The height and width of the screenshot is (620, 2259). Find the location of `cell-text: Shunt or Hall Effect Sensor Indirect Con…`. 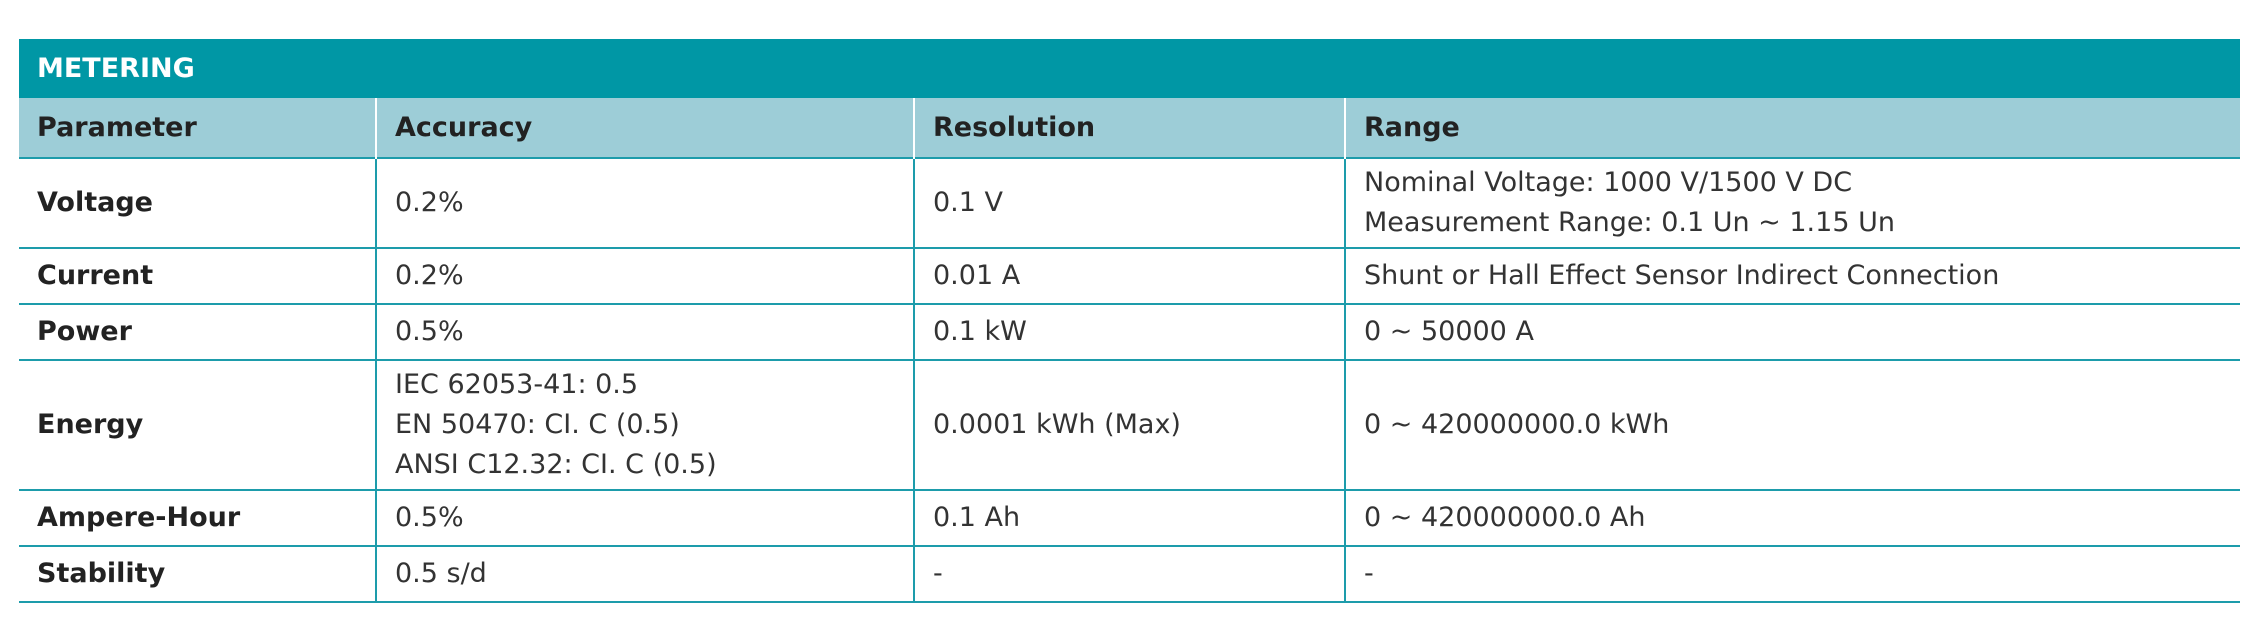

cell-text: Shunt or Hall Effect Sensor Indirect Con… is located at coordinates (1682, 275).